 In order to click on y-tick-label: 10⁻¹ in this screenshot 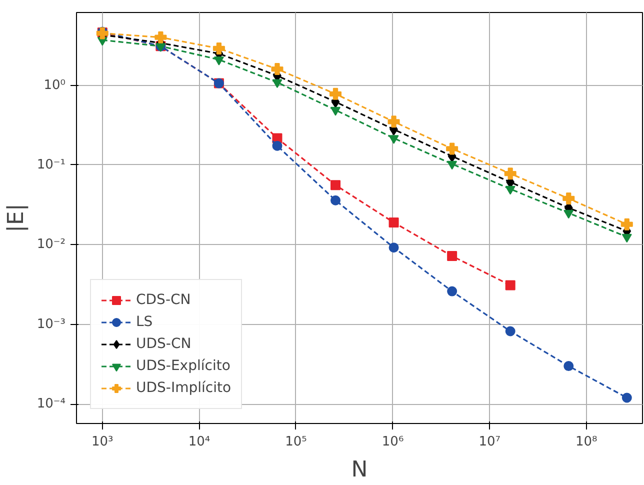, I will do `click(51, 165)`.